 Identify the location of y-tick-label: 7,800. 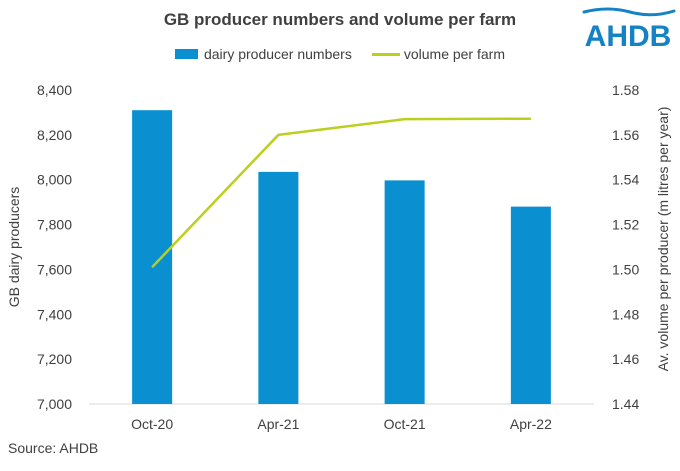
(54, 225).